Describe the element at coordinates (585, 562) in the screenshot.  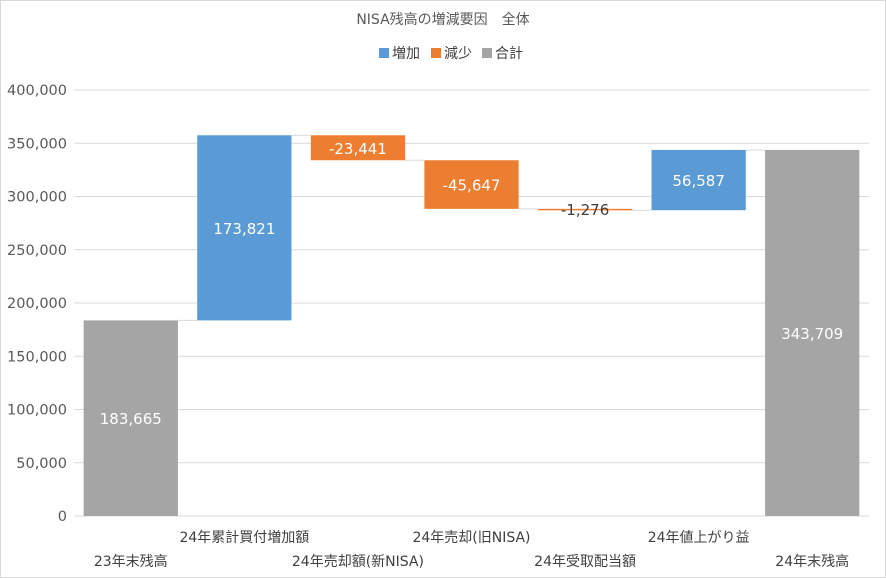
I see `x-category-label: 24年受取配当額` at that location.